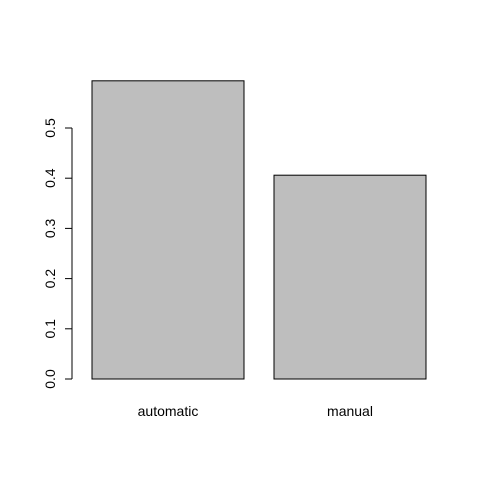  Describe the element at coordinates (57, 253) in the screenshot. I see `y-axis: 0.0 0.1 0.2 0.3 0.4 0.5` at that location.